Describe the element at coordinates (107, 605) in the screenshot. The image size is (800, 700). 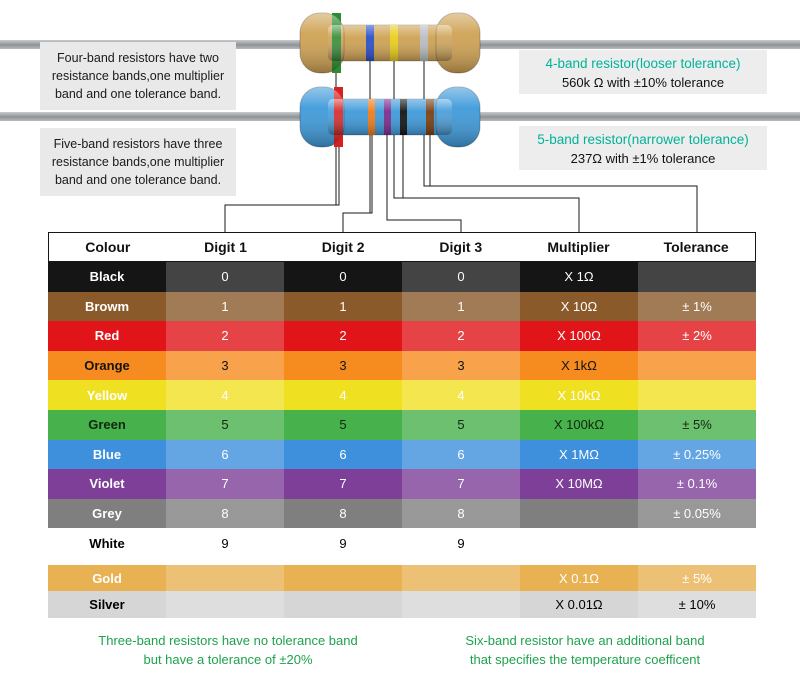
I see `cell-colour: Silver` at that location.